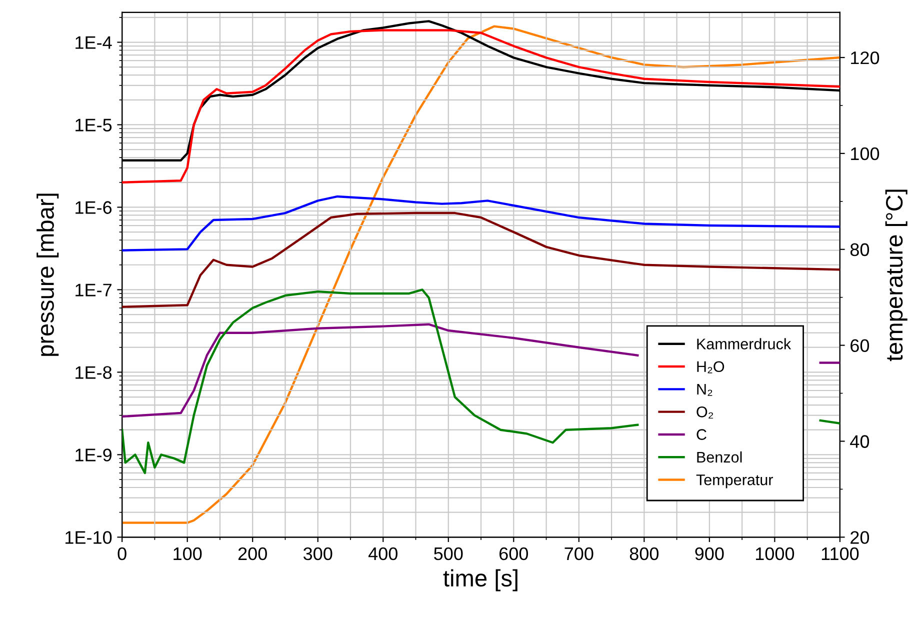 Image resolution: width=911 pixels, height=621 pixels. What do you see at coordinates (865, 57) in the screenshot?
I see `y2-tick-label: 120` at bounding box center [865, 57].